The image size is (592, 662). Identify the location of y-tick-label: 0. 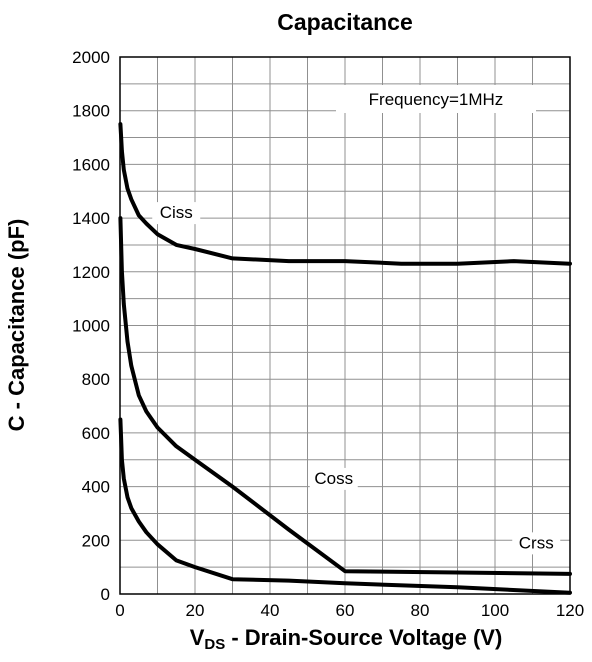
(105, 594).